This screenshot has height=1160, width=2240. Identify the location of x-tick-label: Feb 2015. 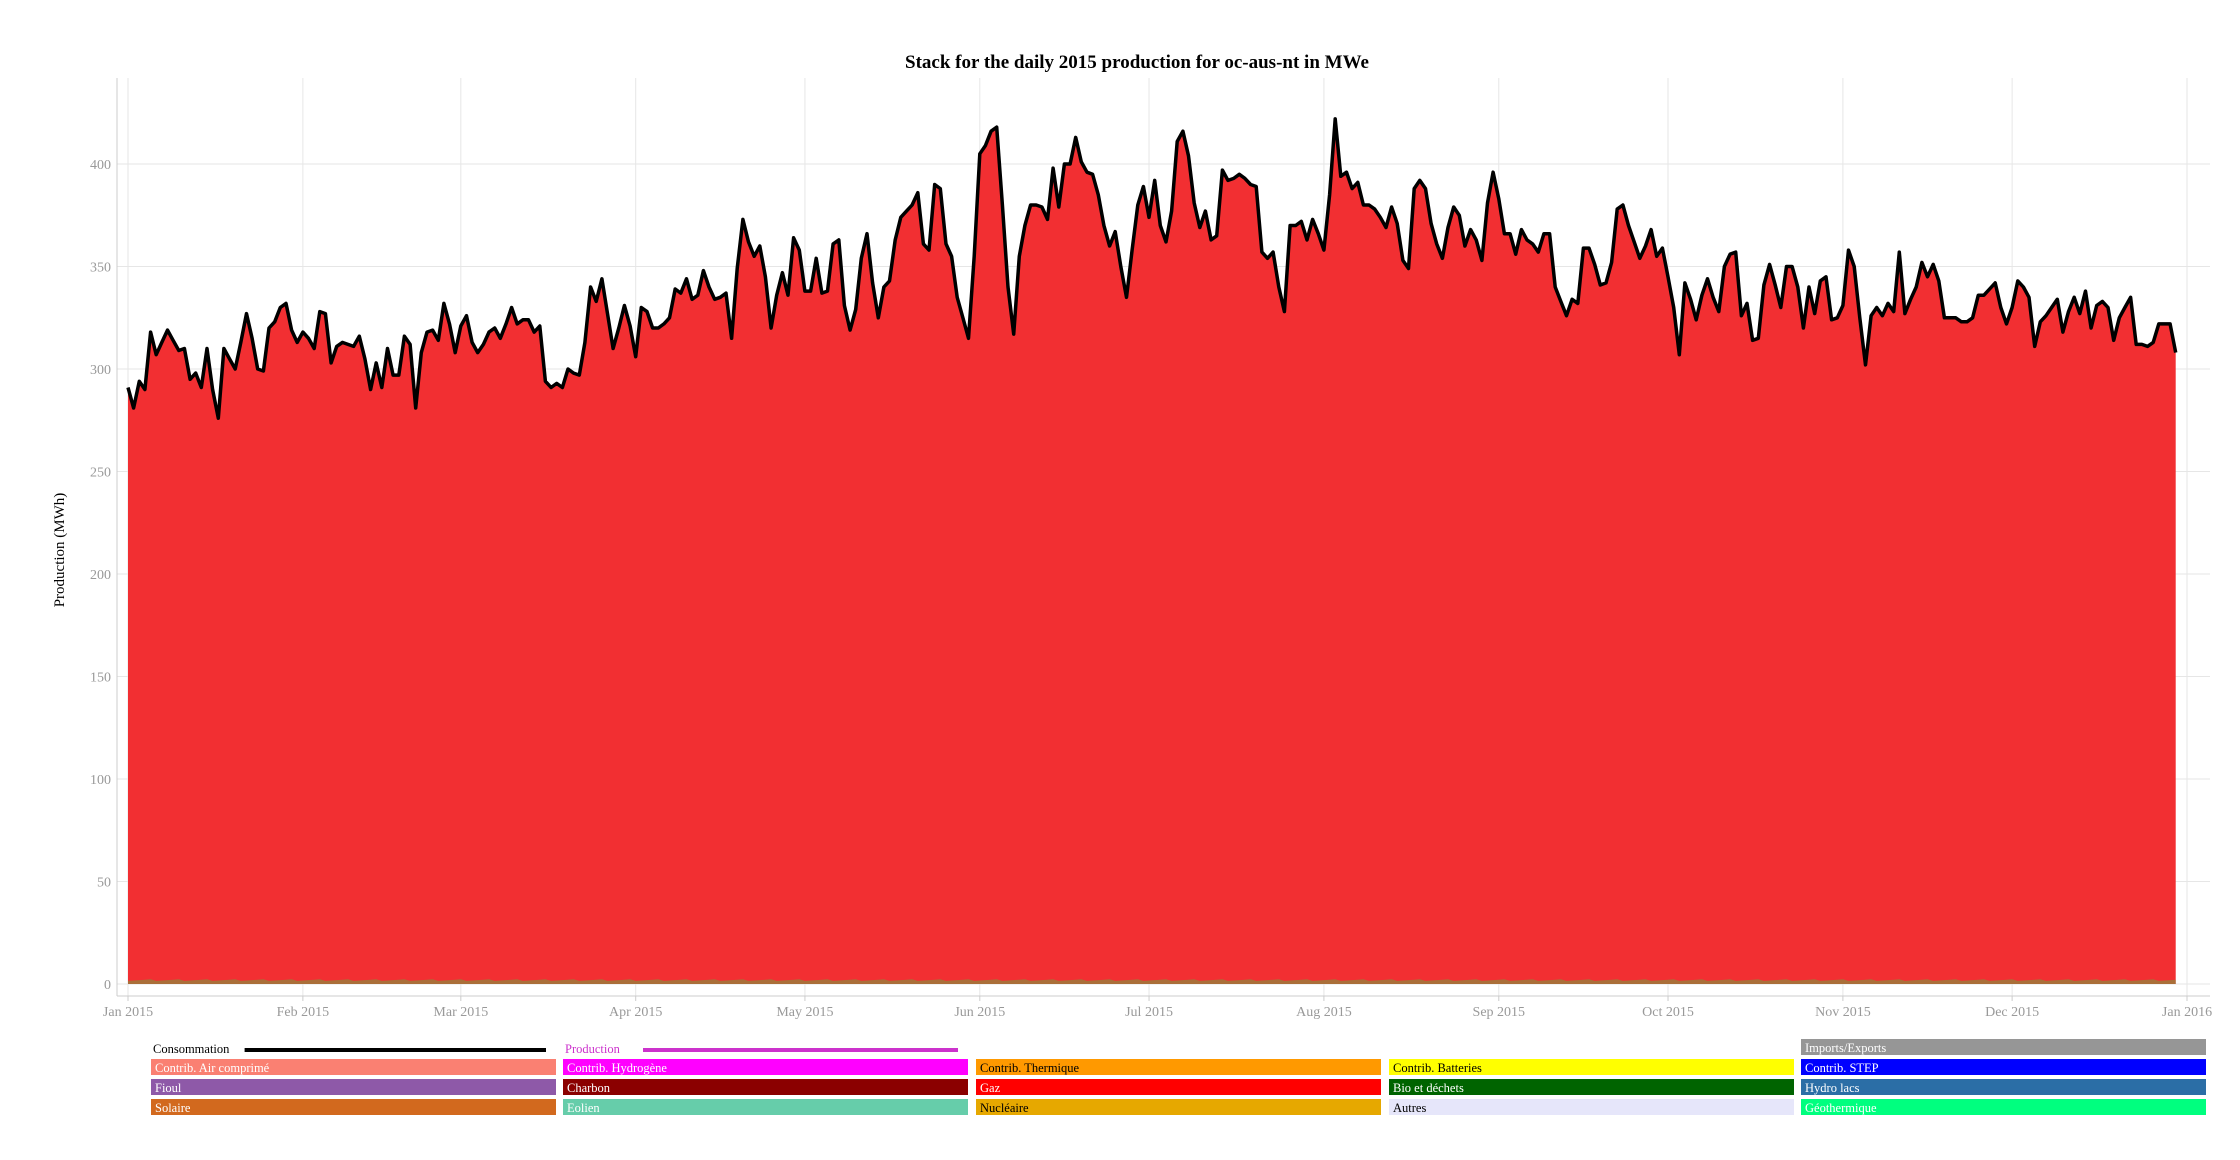
(303, 1012).